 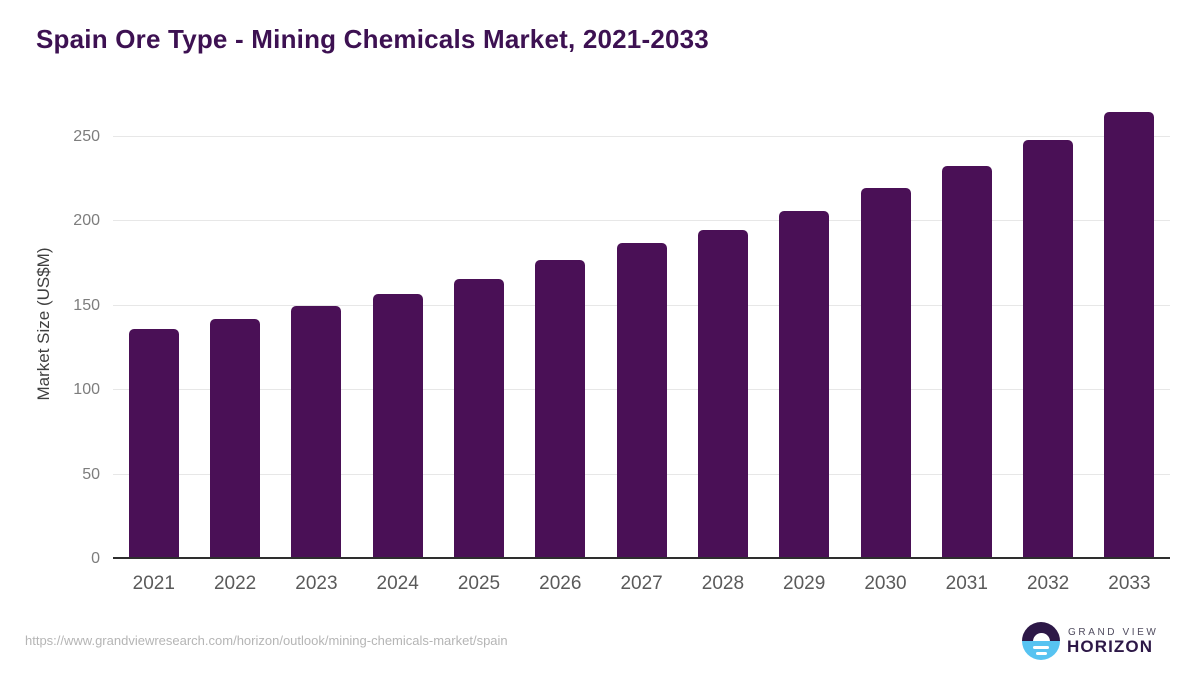 I want to click on x-tick-label-2030: 2030, so click(x=885, y=583).